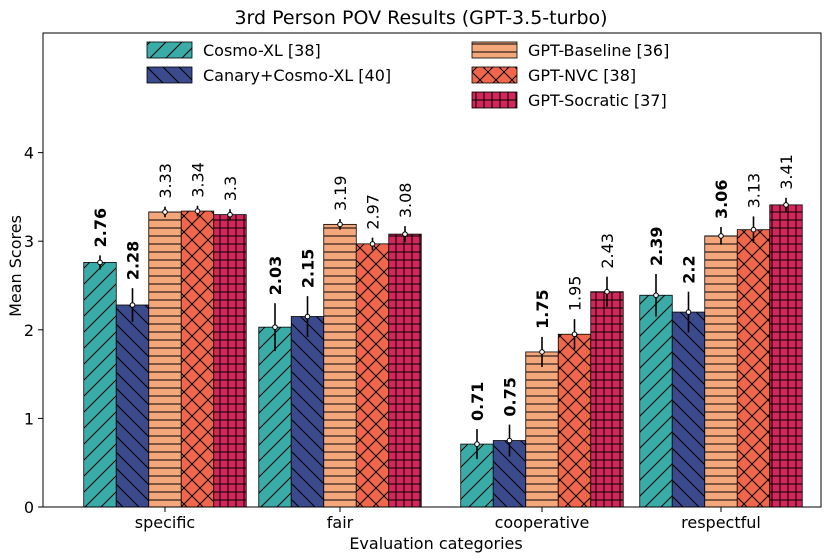 The width and height of the screenshot is (831, 559). What do you see at coordinates (542, 522) in the screenshot?
I see `x-tick-label-cooperative: cooperative` at bounding box center [542, 522].